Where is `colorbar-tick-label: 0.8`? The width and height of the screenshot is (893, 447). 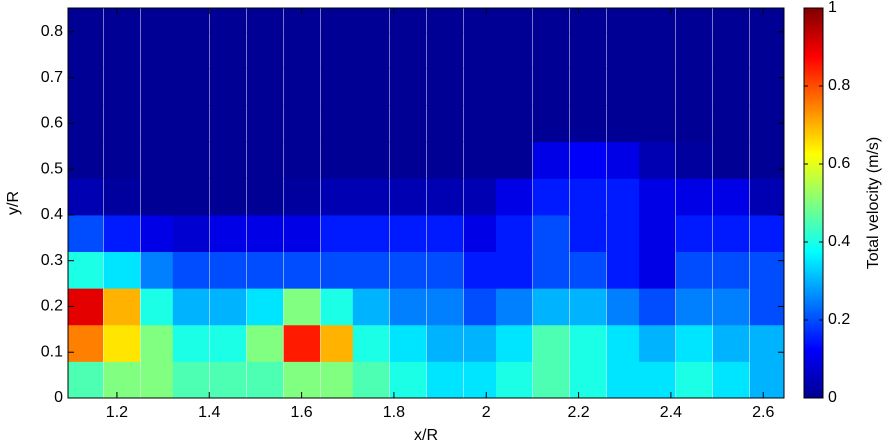
colorbar-tick-label: 0.8 is located at coordinates (839, 85).